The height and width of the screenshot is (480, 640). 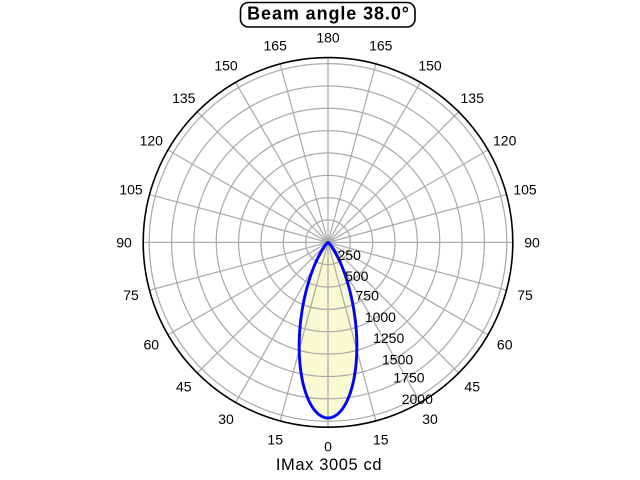 What do you see at coordinates (417, 399) in the screenshot?
I see `svg-text: 2000` at bounding box center [417, 399].